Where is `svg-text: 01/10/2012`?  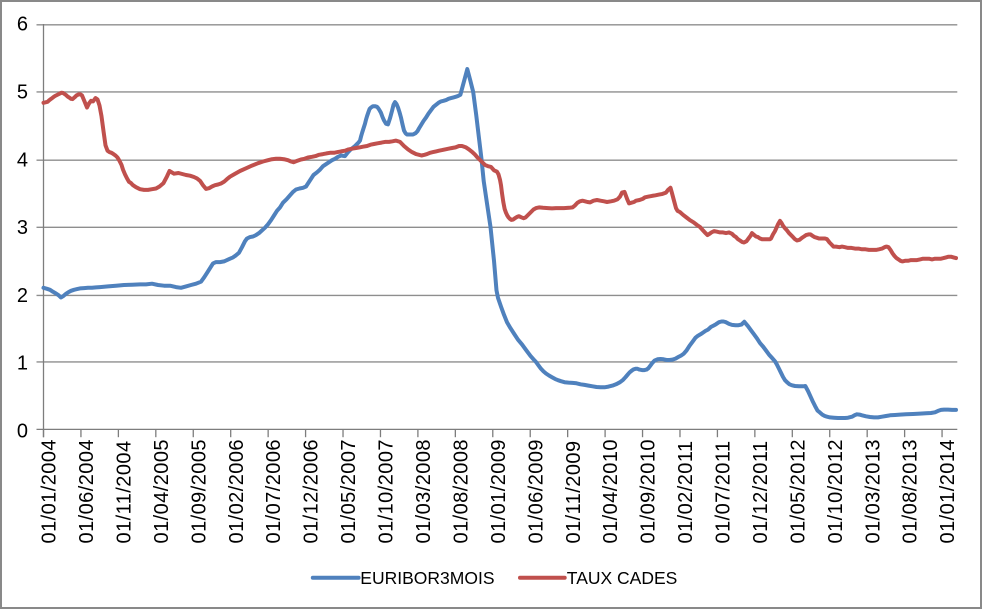 svg-text: 01/10/2012 is located at coordinates (836, 491).